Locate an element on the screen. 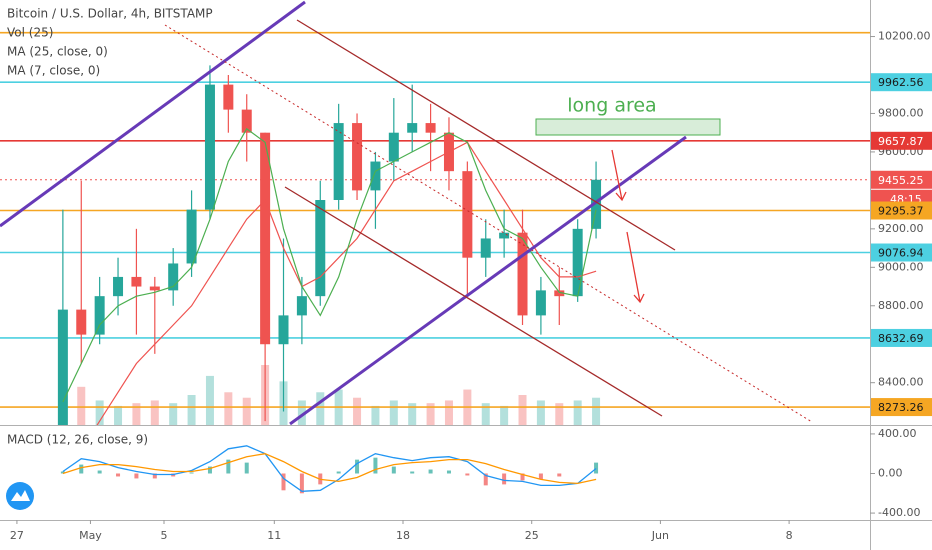 The width and height of the screenshot is (932, 550). arrow is located at coordinates (619, 175).